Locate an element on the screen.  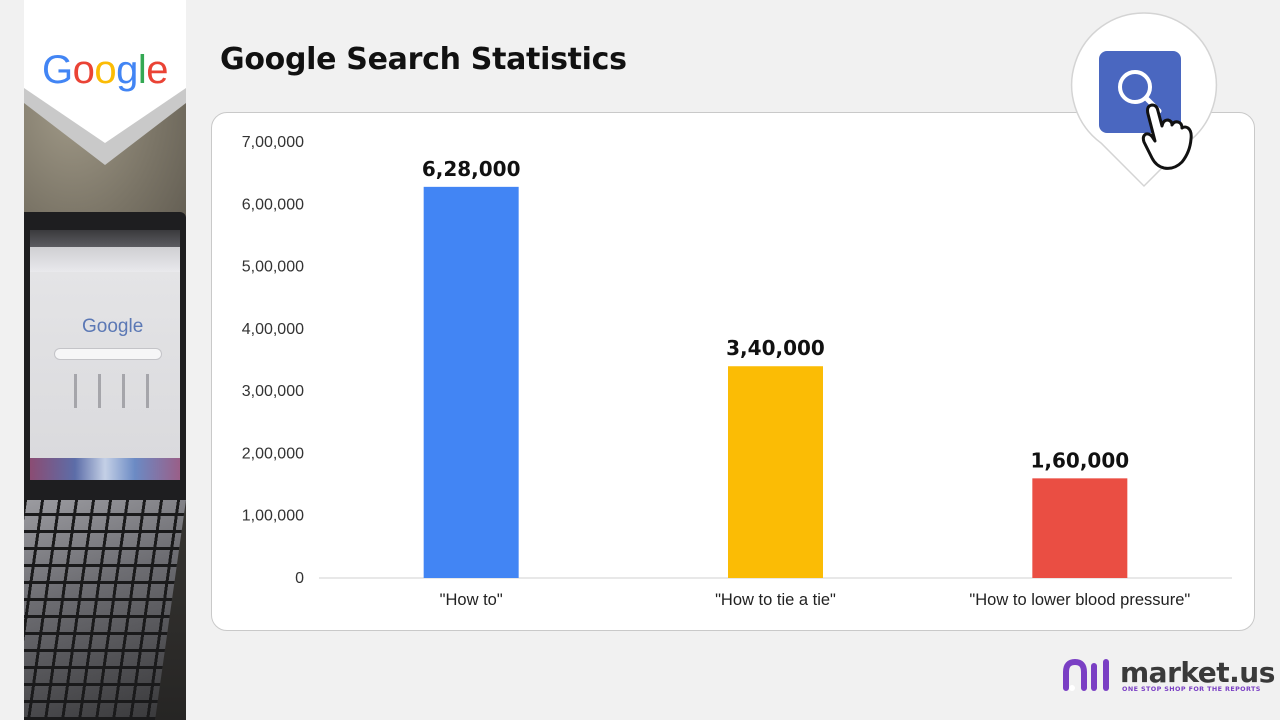
logo-letter: G is located at coordinates (57, 70).